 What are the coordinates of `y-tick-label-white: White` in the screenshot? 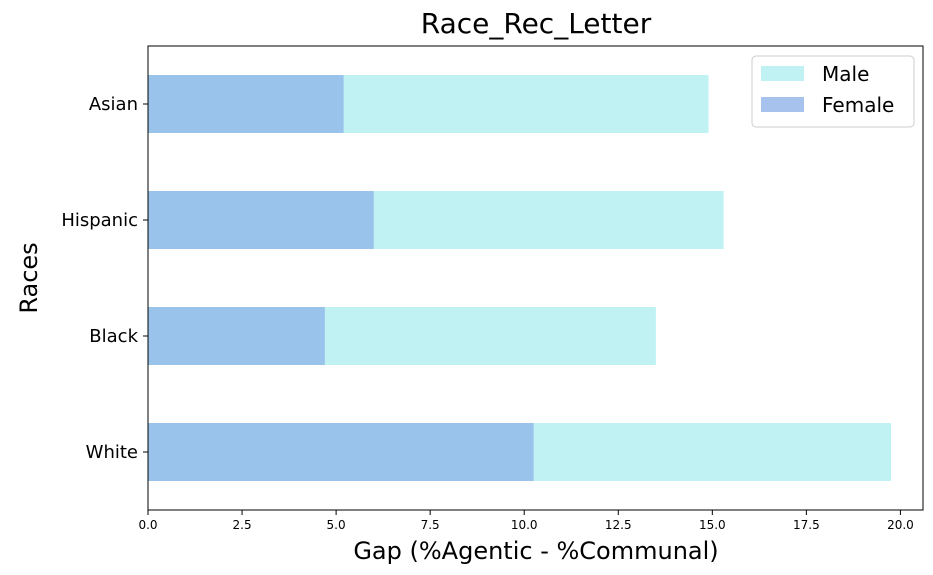 It's located at (112, 452).